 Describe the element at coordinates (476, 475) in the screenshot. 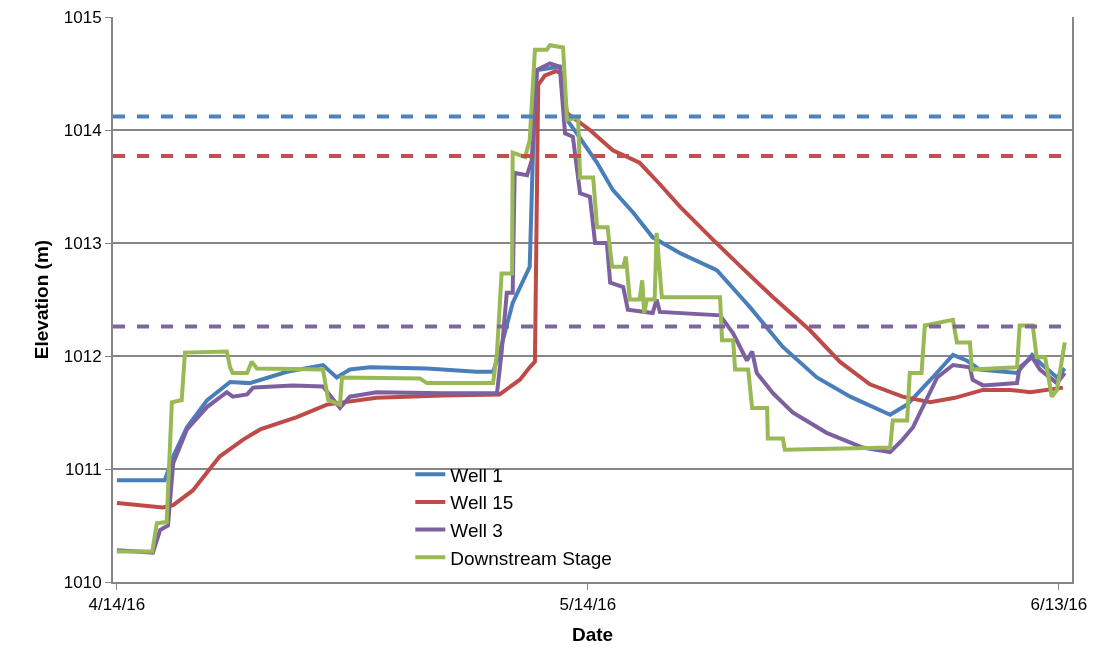

I see `legend-label: Well 1` at that location.